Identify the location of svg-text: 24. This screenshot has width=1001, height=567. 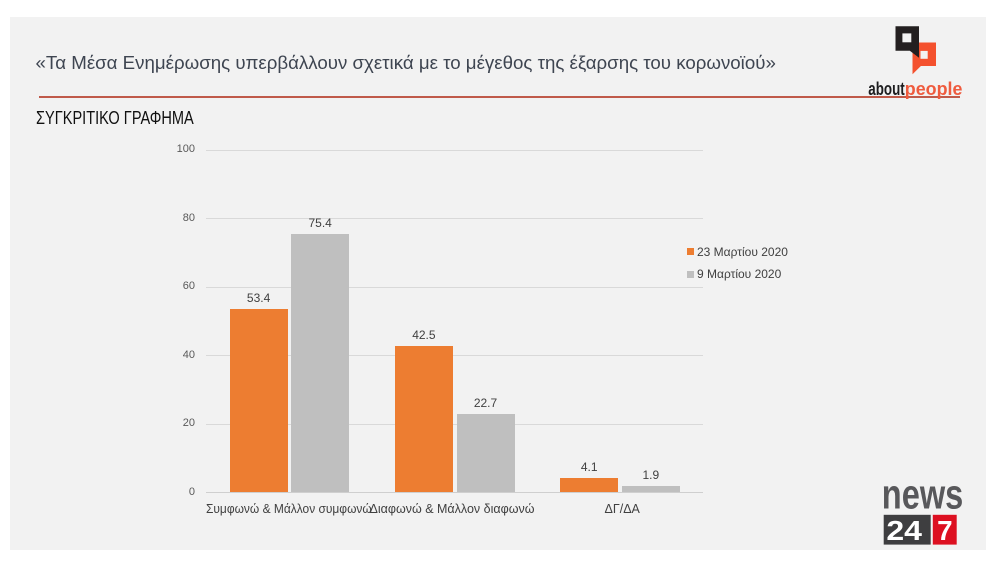
(904, 530).